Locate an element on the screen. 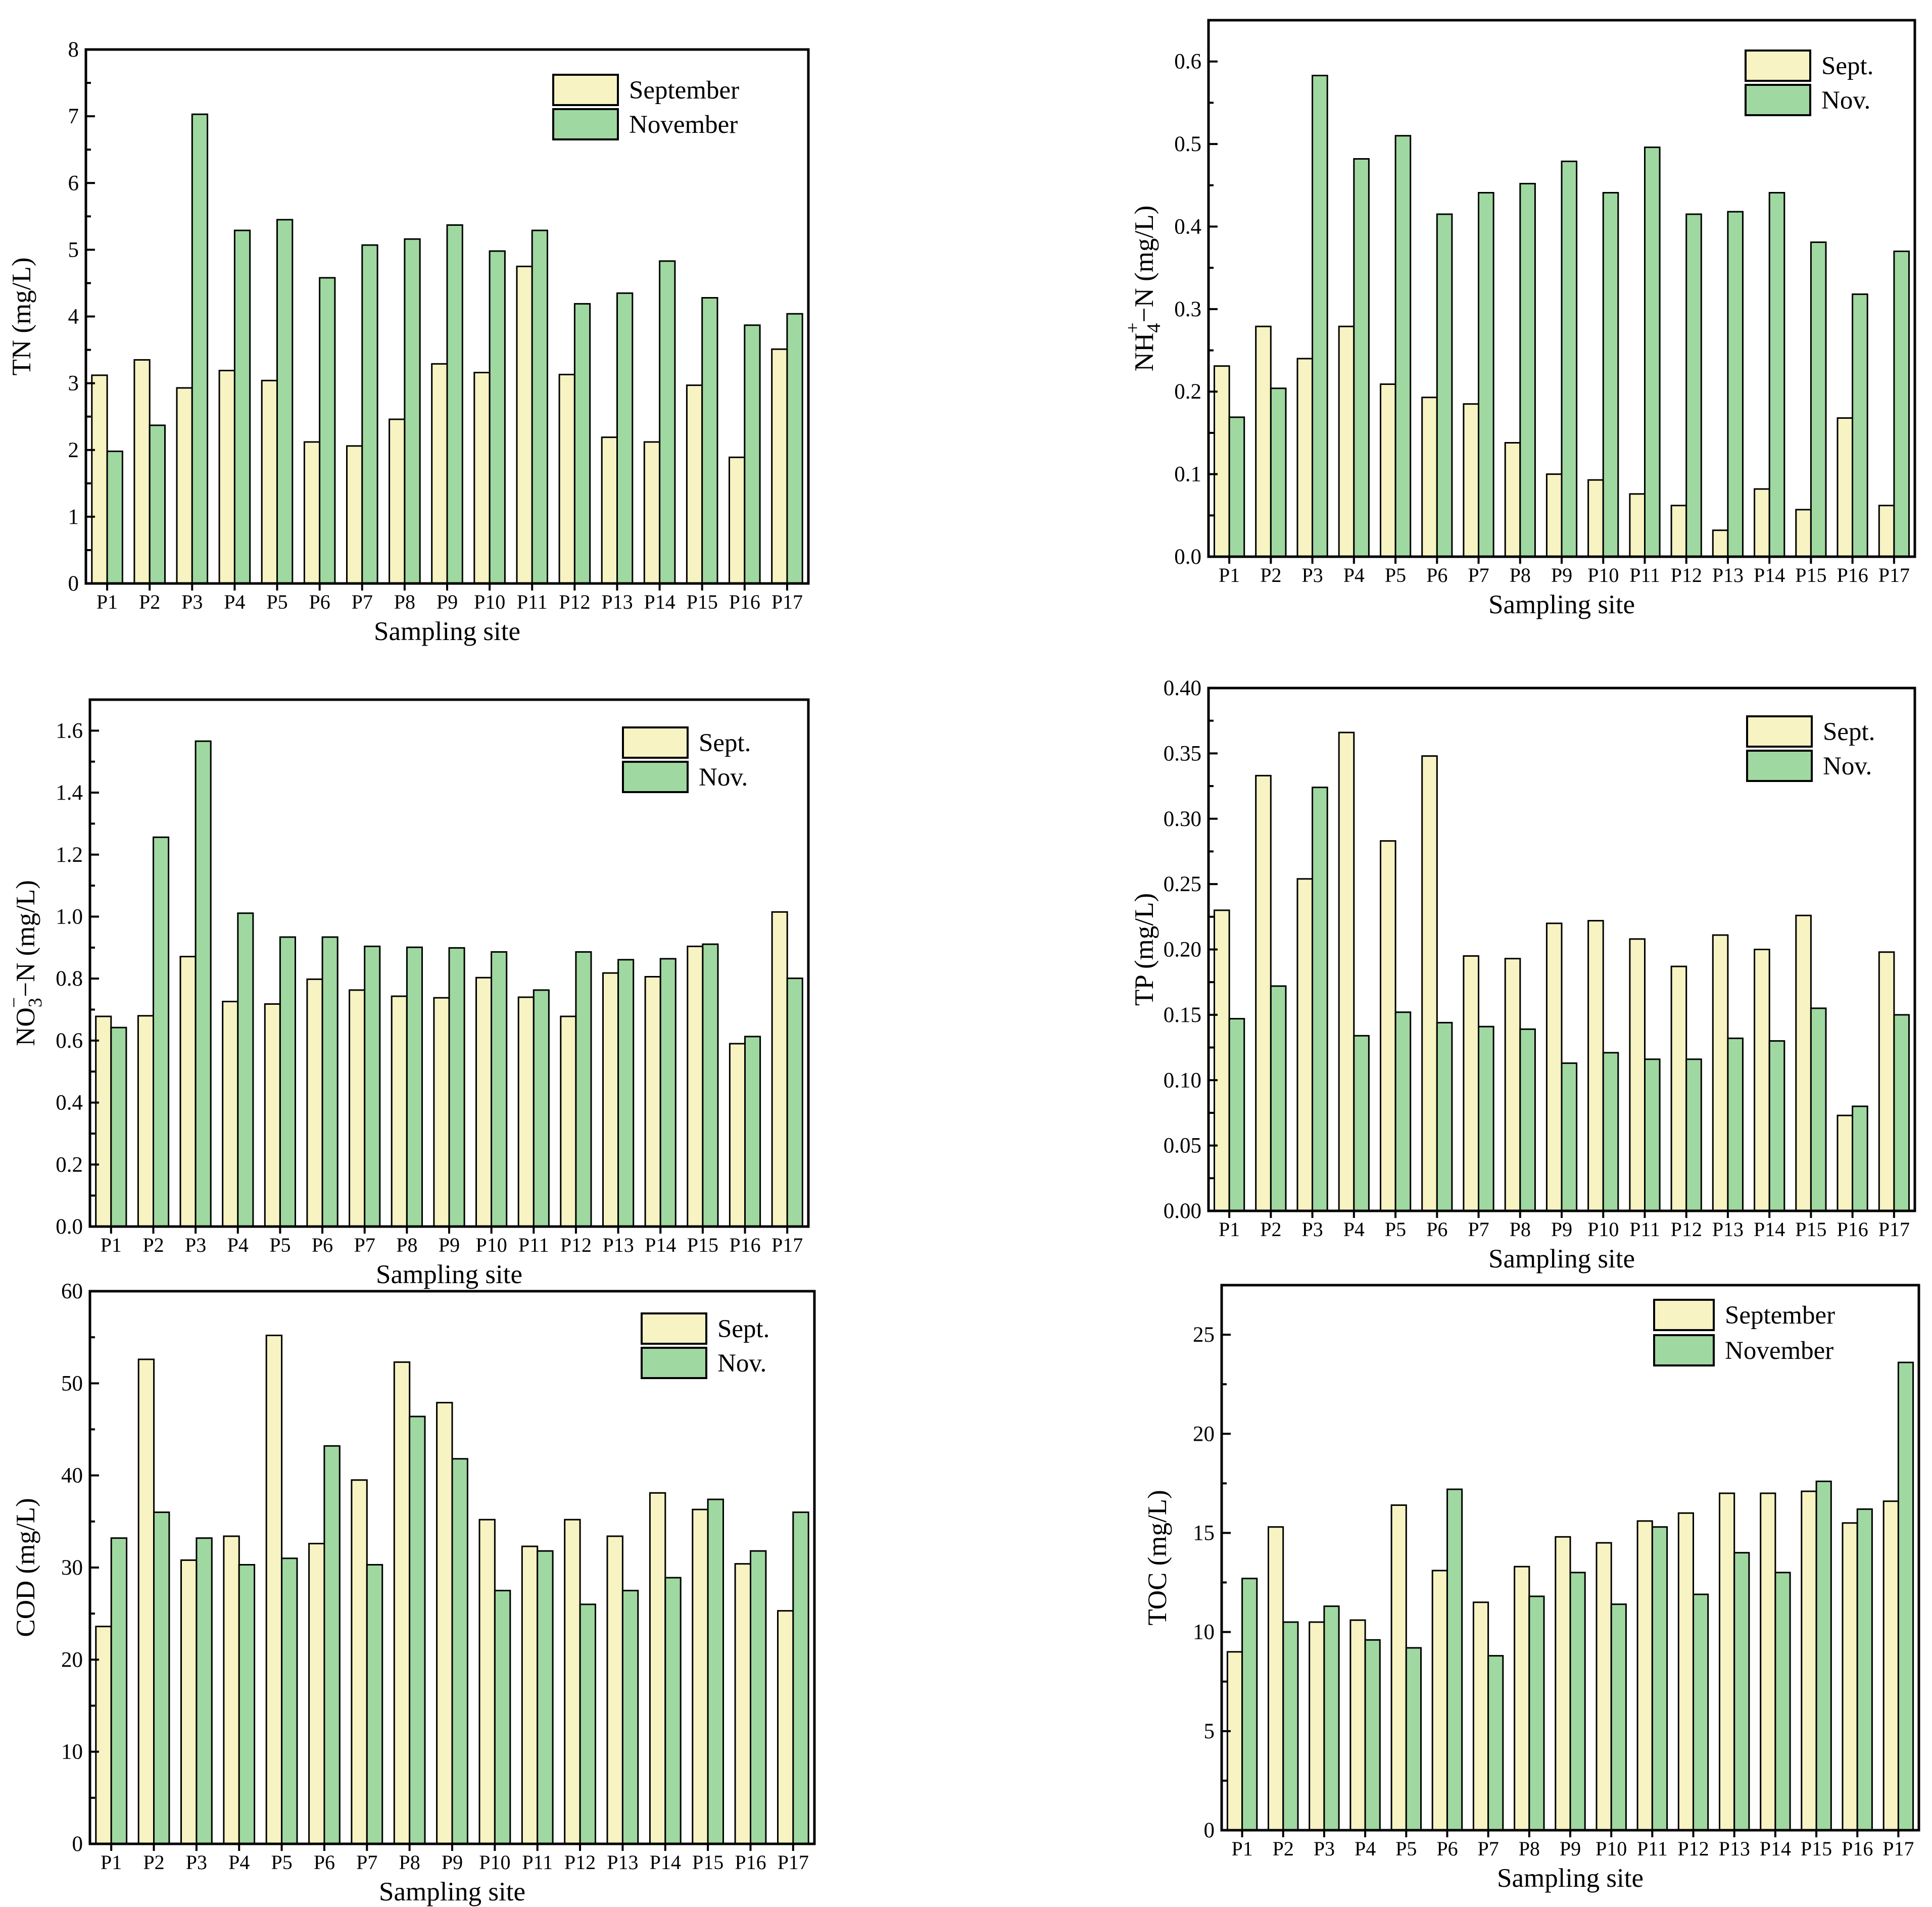  bar-tp-nov-P15 is located at coordinates (1819, 1109).